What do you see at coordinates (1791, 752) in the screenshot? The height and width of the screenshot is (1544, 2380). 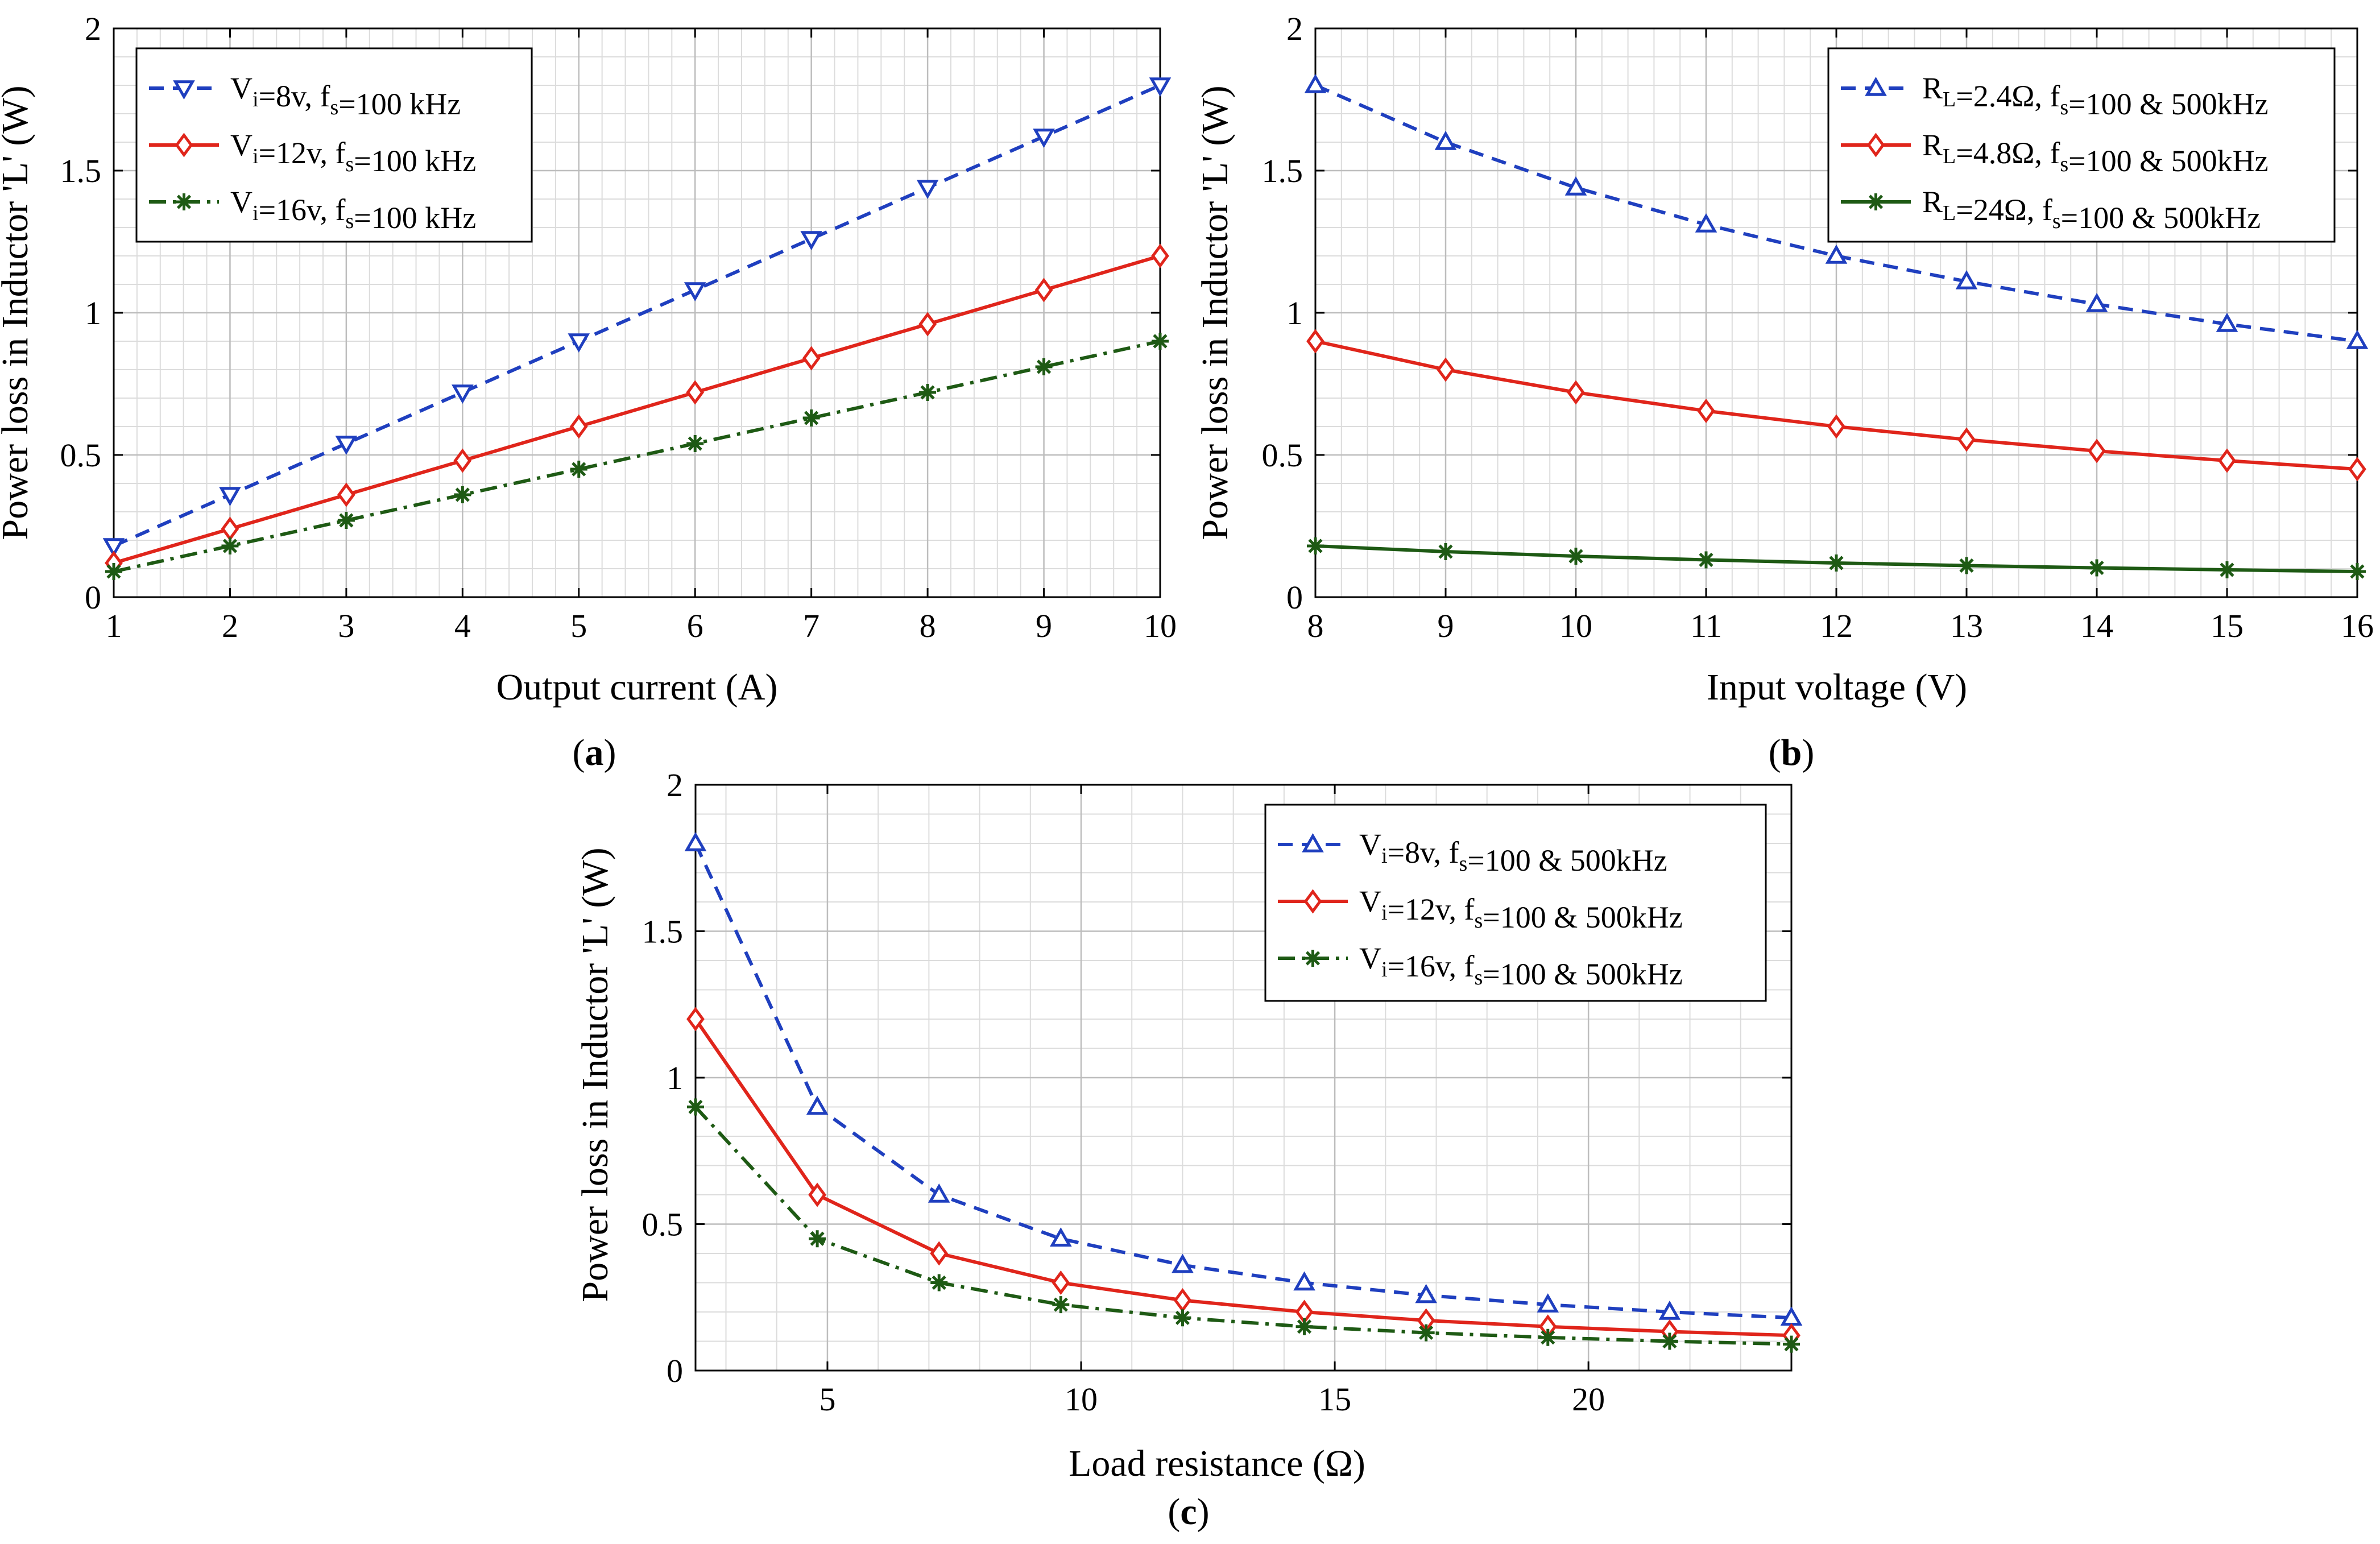 I see `caption-letter: b` at bounding box center [1791, 752].